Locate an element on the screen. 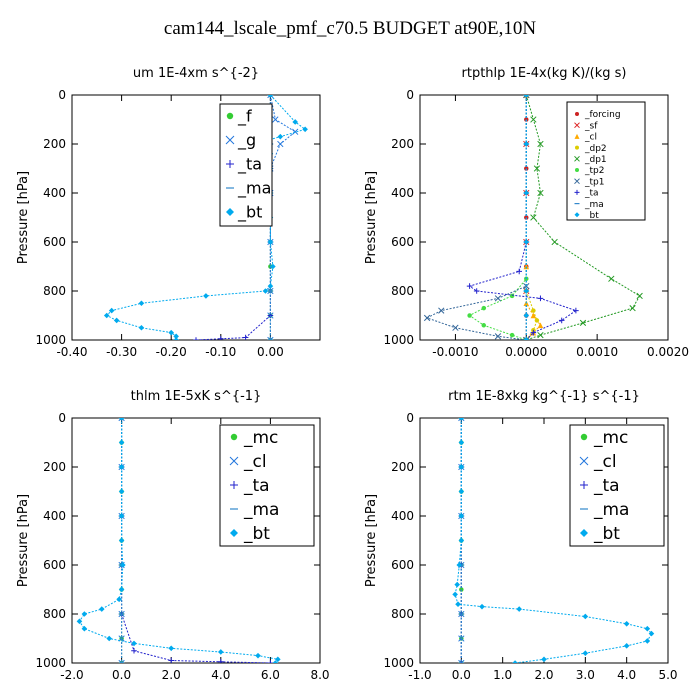 Image resolution: width=700 pixels, height=700 pixels. x-tick-label: 6.0 is located at coordinates (270, 675).